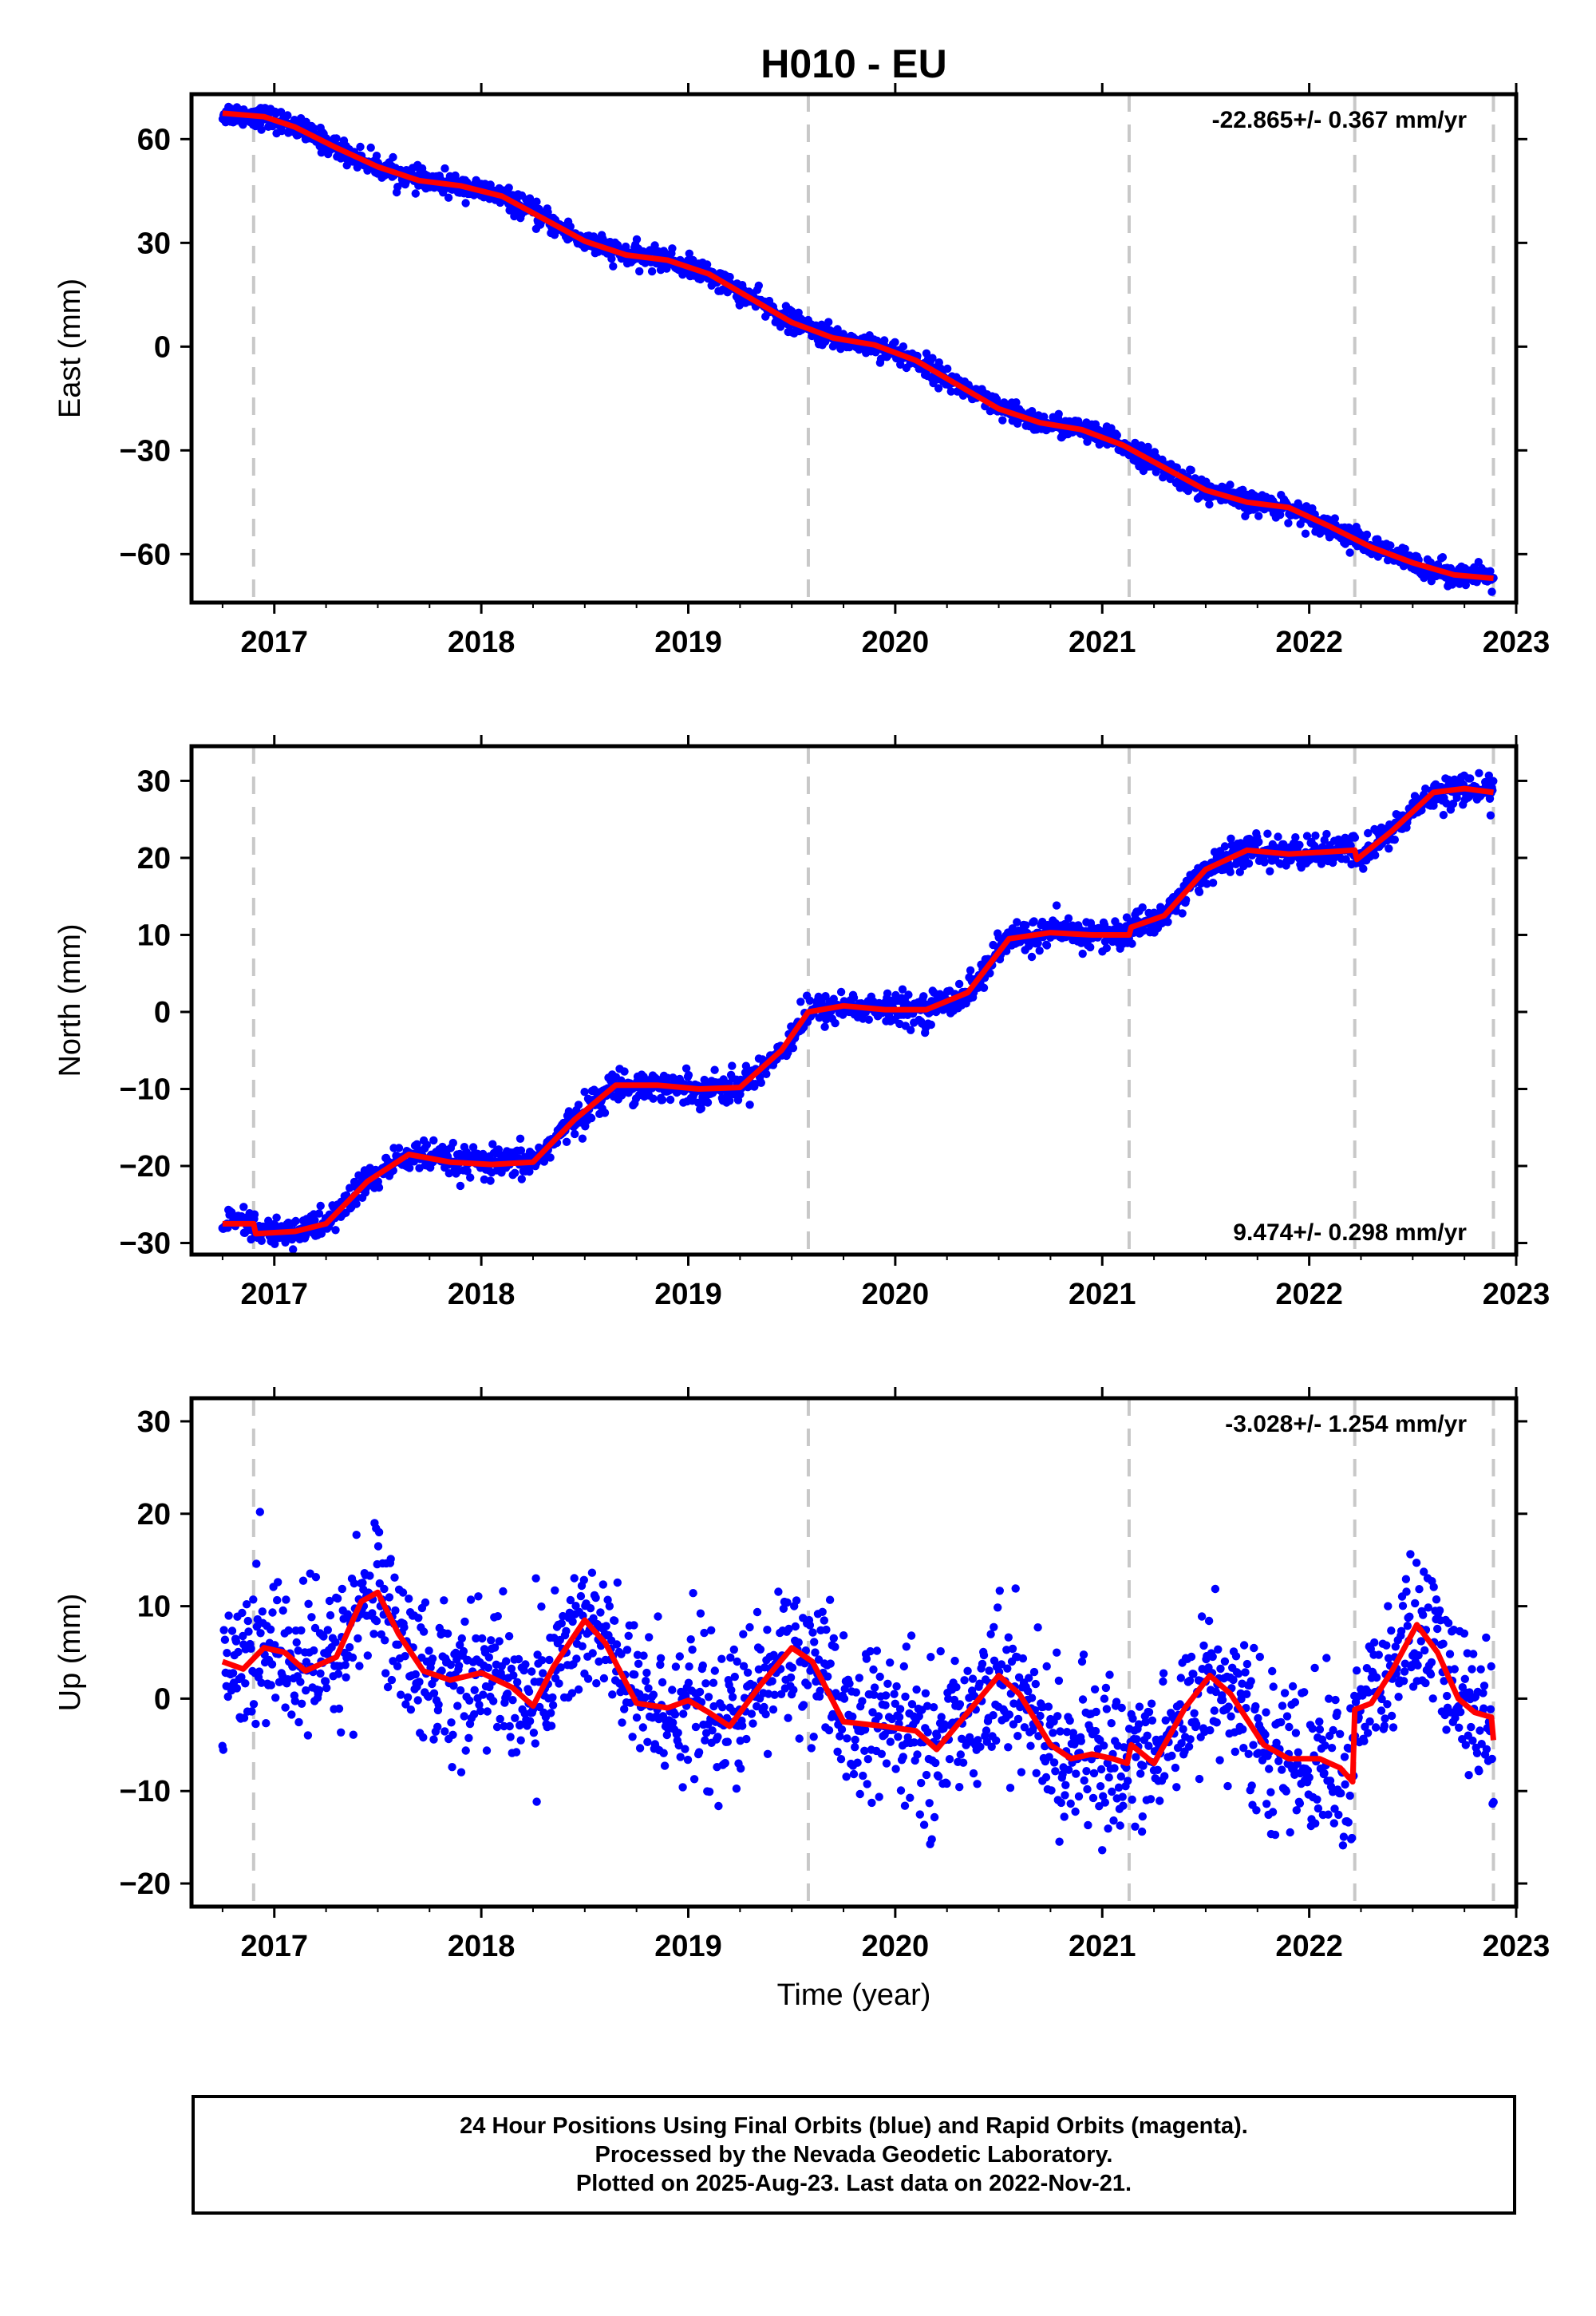 The width and height of the screenshot is (1596, 2316). Describe the element at coordinates (145, 1167) in the screenshot. I see `y-tick-label: −20` at that location.